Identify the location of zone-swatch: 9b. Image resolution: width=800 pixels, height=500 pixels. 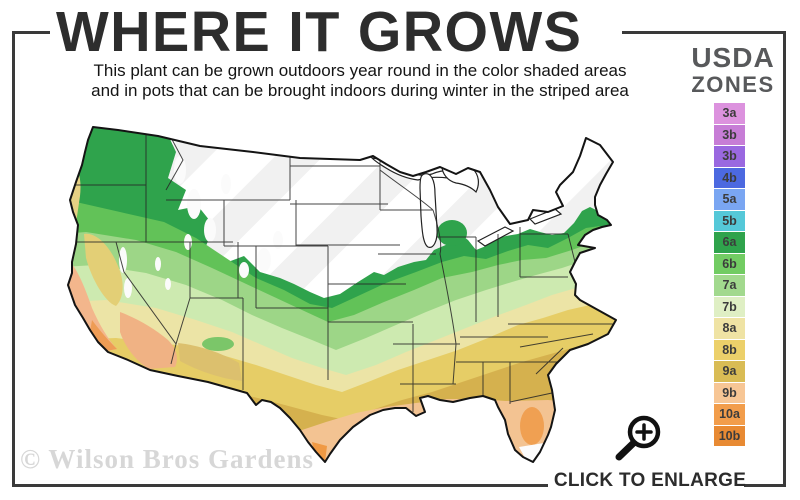
(729, 392).